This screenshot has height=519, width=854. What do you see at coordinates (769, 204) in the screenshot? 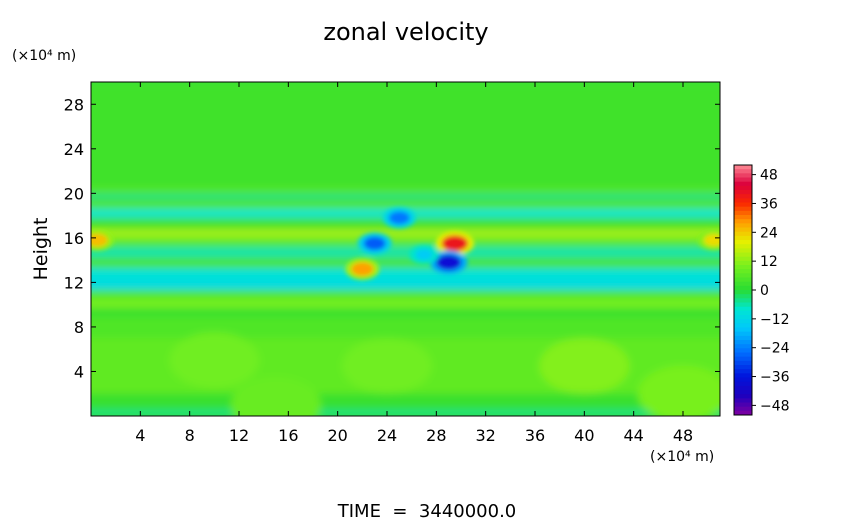
I see `colorbar-tick-label: 36` at bounding box center [769, 204].